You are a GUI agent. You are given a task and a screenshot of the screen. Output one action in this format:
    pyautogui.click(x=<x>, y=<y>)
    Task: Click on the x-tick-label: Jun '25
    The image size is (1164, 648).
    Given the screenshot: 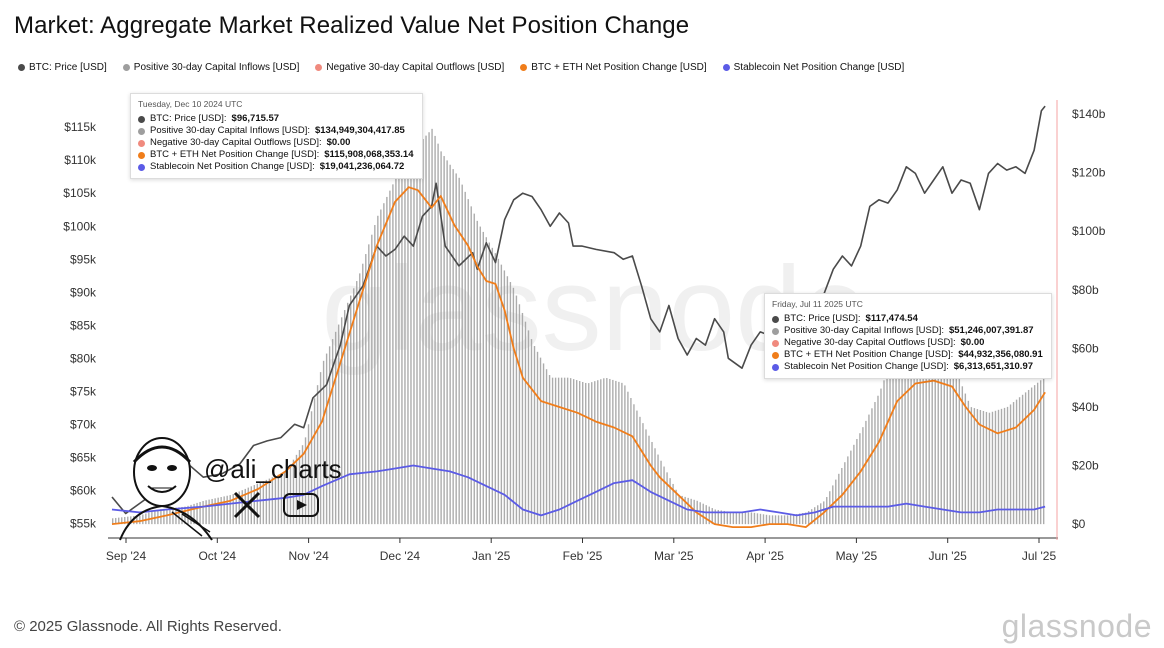 What is the action you would take?
    pyautogui.click(x=948, y=556)
    